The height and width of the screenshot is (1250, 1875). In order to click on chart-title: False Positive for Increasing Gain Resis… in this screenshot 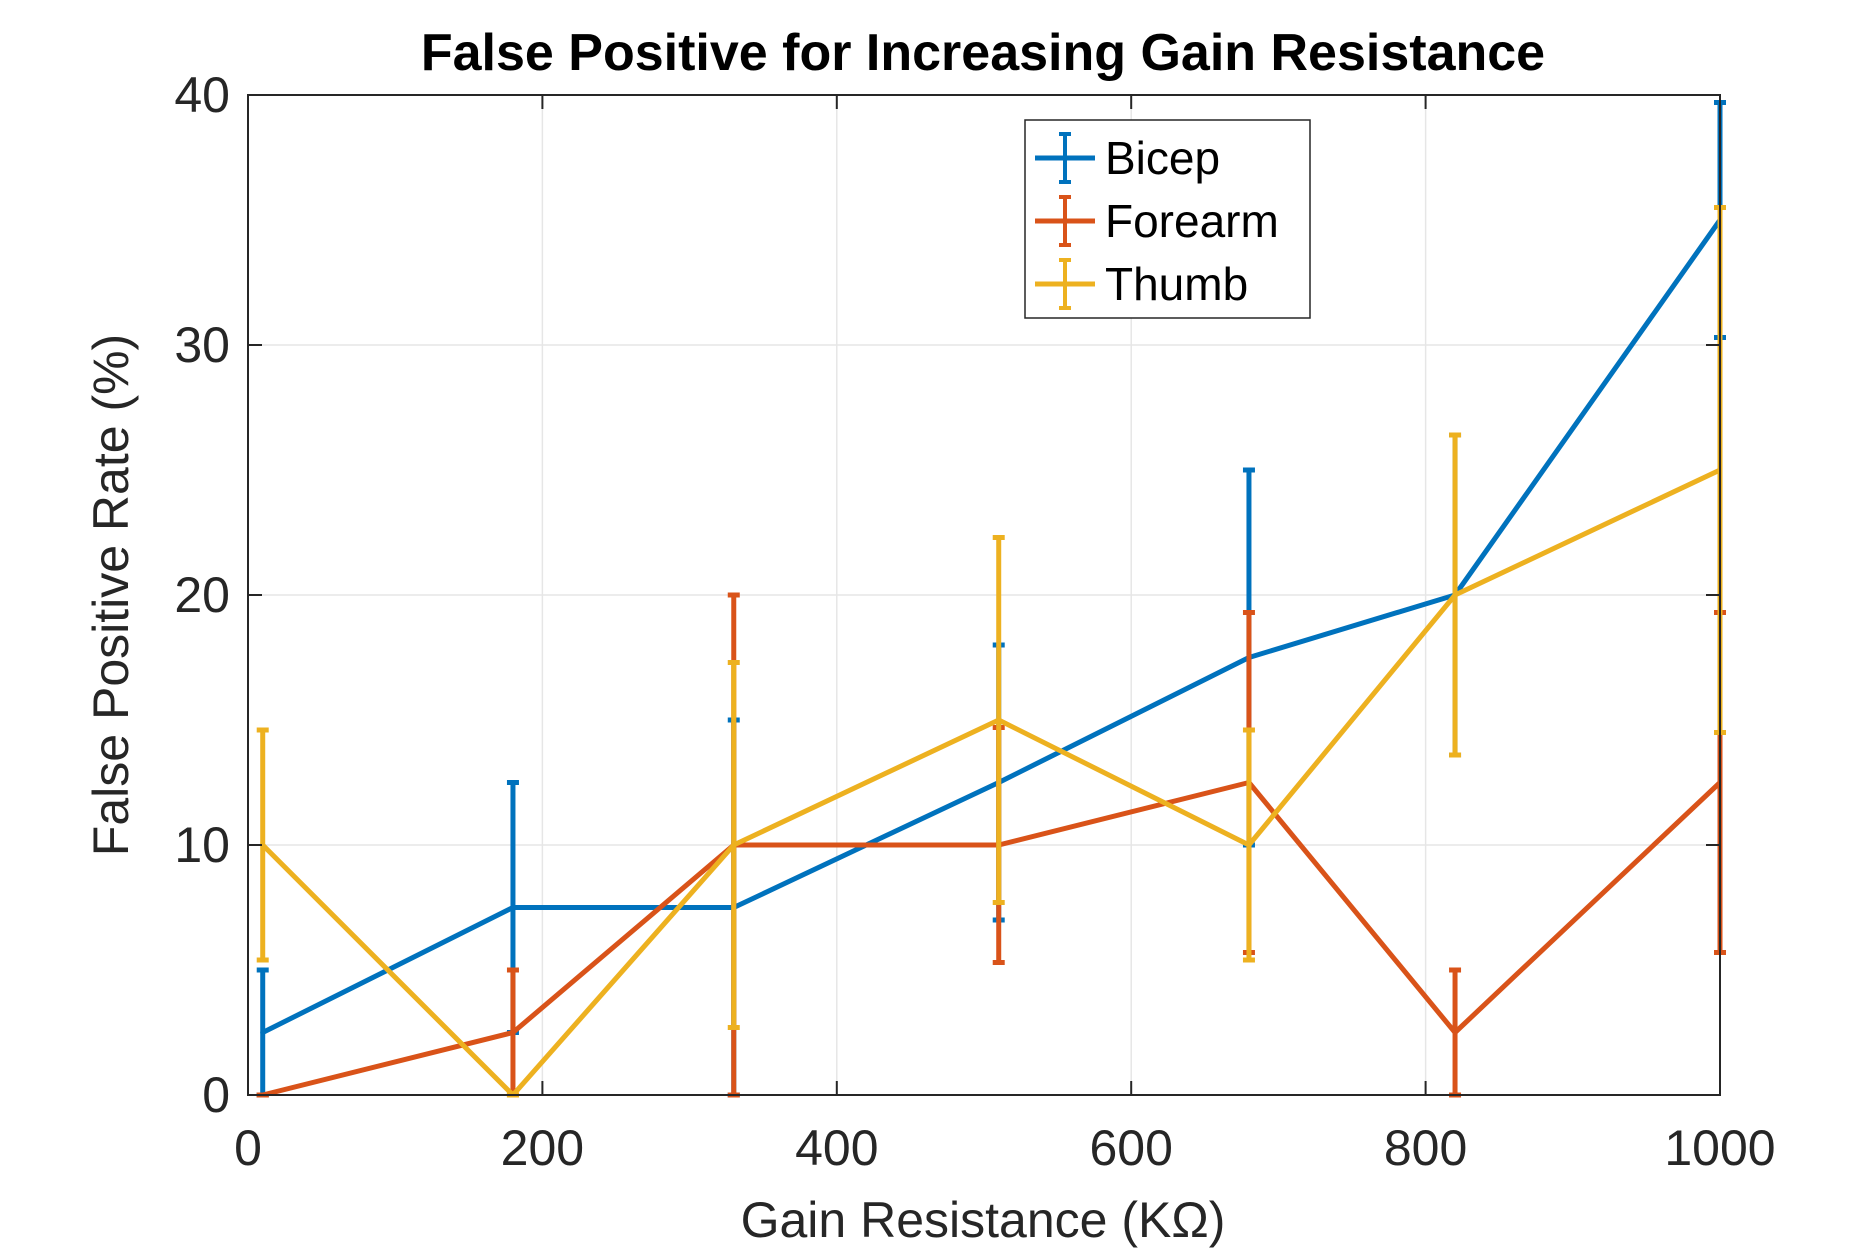, I will do `click(983, 53)`.